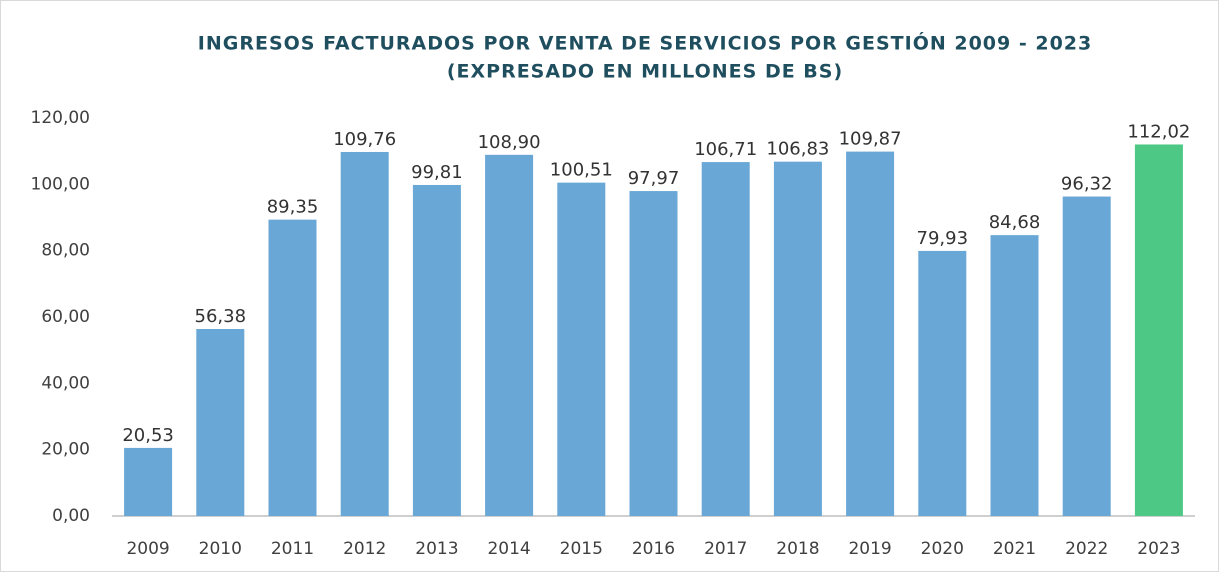 The height and width of the screenshot is (573, 1220). Describe the element at coordinates (71, 516) in the screenshot. I see `y-tick-label: 0,00` at that location.